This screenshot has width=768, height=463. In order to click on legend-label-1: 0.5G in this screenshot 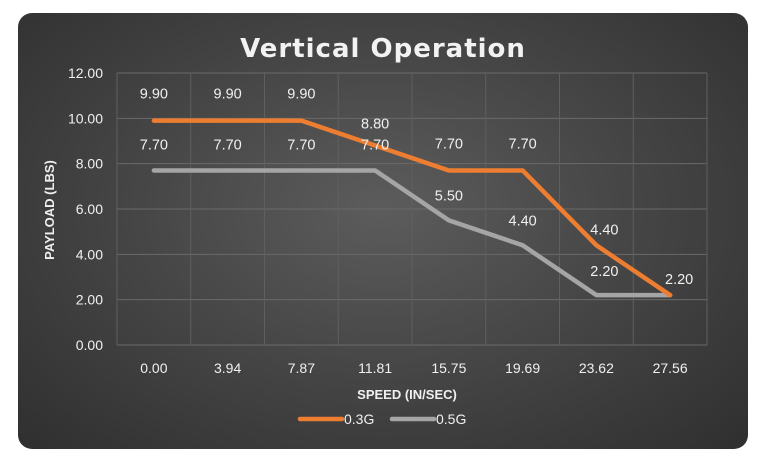, I will do `click(451, 419)`.